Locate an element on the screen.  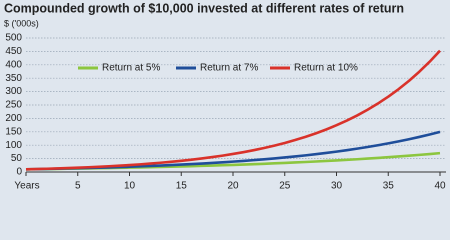
x-tick-label: 20 is located at coordinates (233, 186).